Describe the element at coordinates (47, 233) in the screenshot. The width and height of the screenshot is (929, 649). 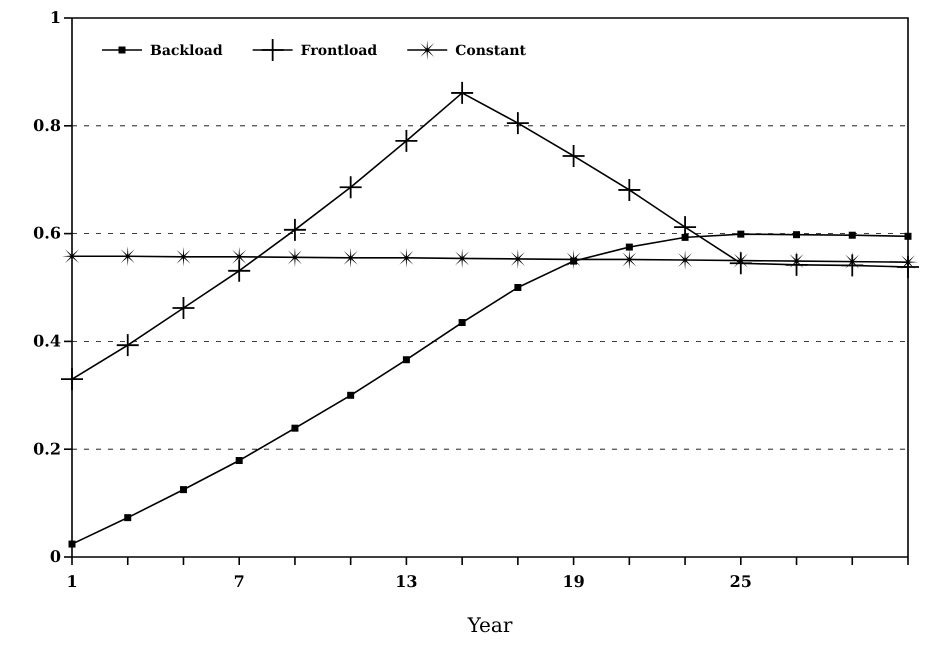
I see `y-tick-label: 0.6` at that location.